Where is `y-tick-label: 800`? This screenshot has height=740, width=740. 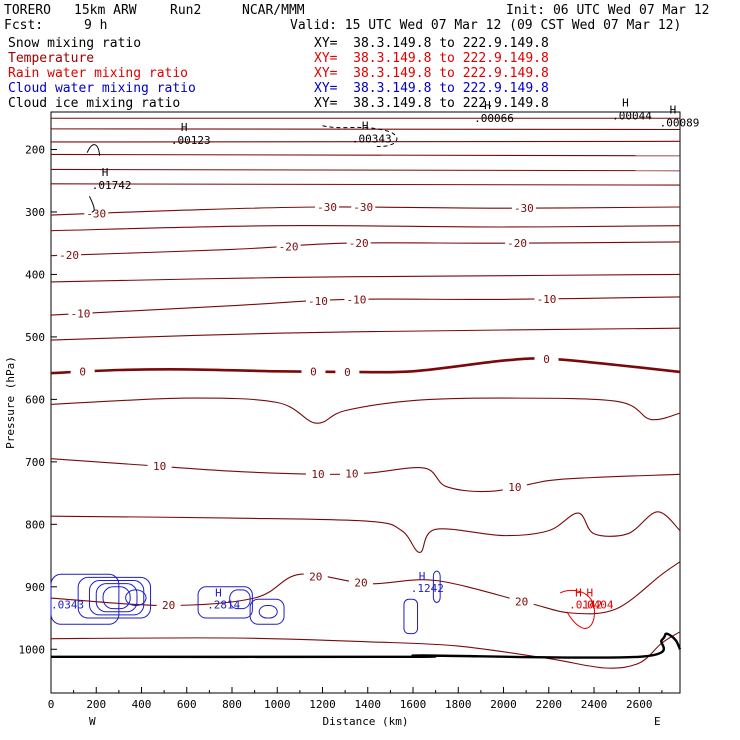
y-tick-label: 800 is located at coordinates (35, 524).